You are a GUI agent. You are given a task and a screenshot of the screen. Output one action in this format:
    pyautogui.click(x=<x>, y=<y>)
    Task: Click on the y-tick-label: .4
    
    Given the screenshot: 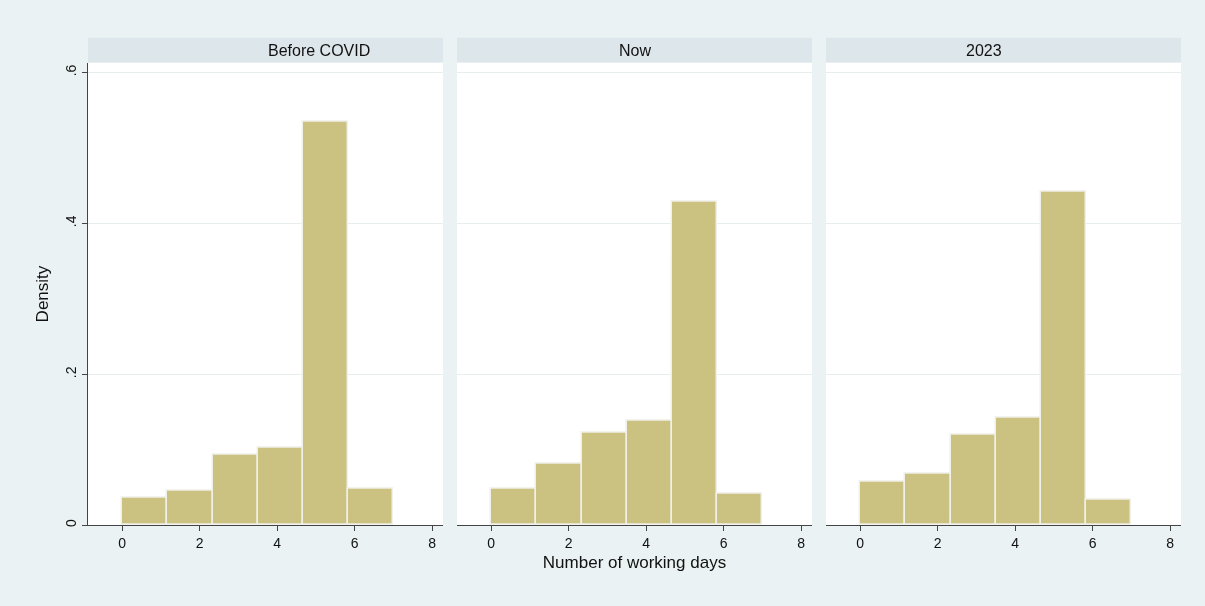 What is the action you would take?
    pyautogui.click(x=71, y=221)
    